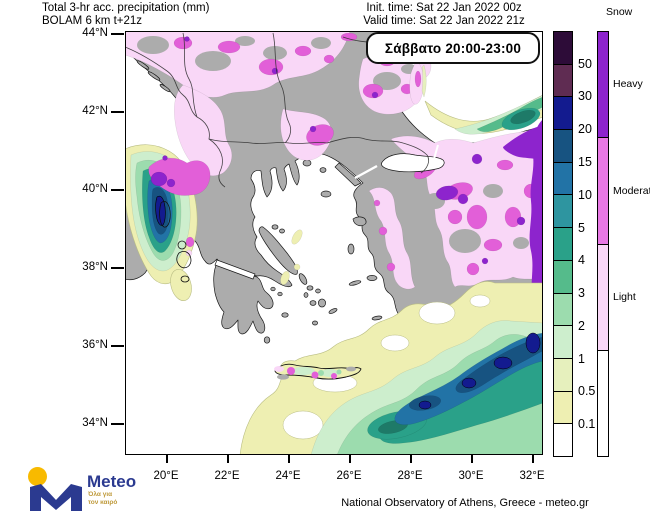 Image resolution: width=650 pixels, height=515 pixels. What do you see at coordinates (315, 373) in the screenshot?
I see `crete-precip-details` at bounding box center [315, 373].